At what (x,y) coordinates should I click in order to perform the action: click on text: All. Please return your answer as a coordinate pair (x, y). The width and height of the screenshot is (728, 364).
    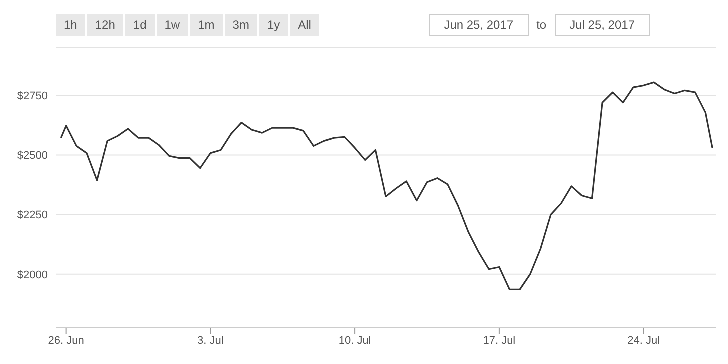
    Looking at the image, I should click on (305, 25).